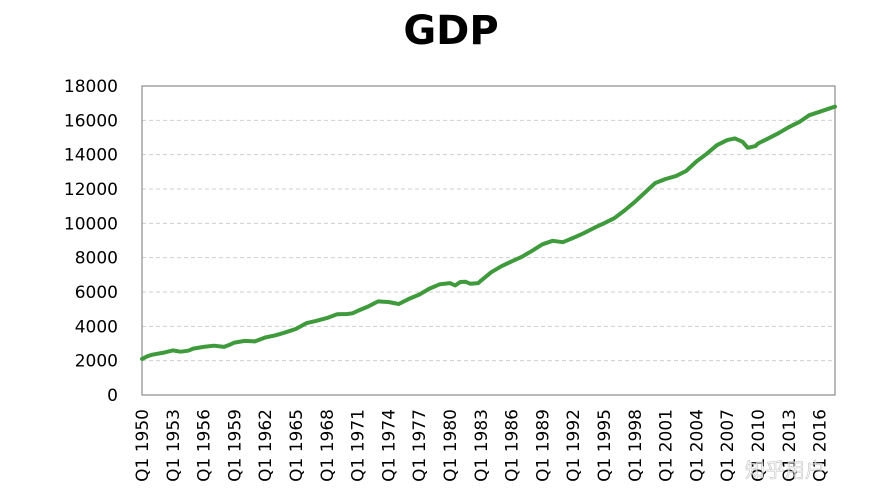 This screenshot has width=882, height=504. I want to click on y-tick-label: 10000, so click(91, 224).